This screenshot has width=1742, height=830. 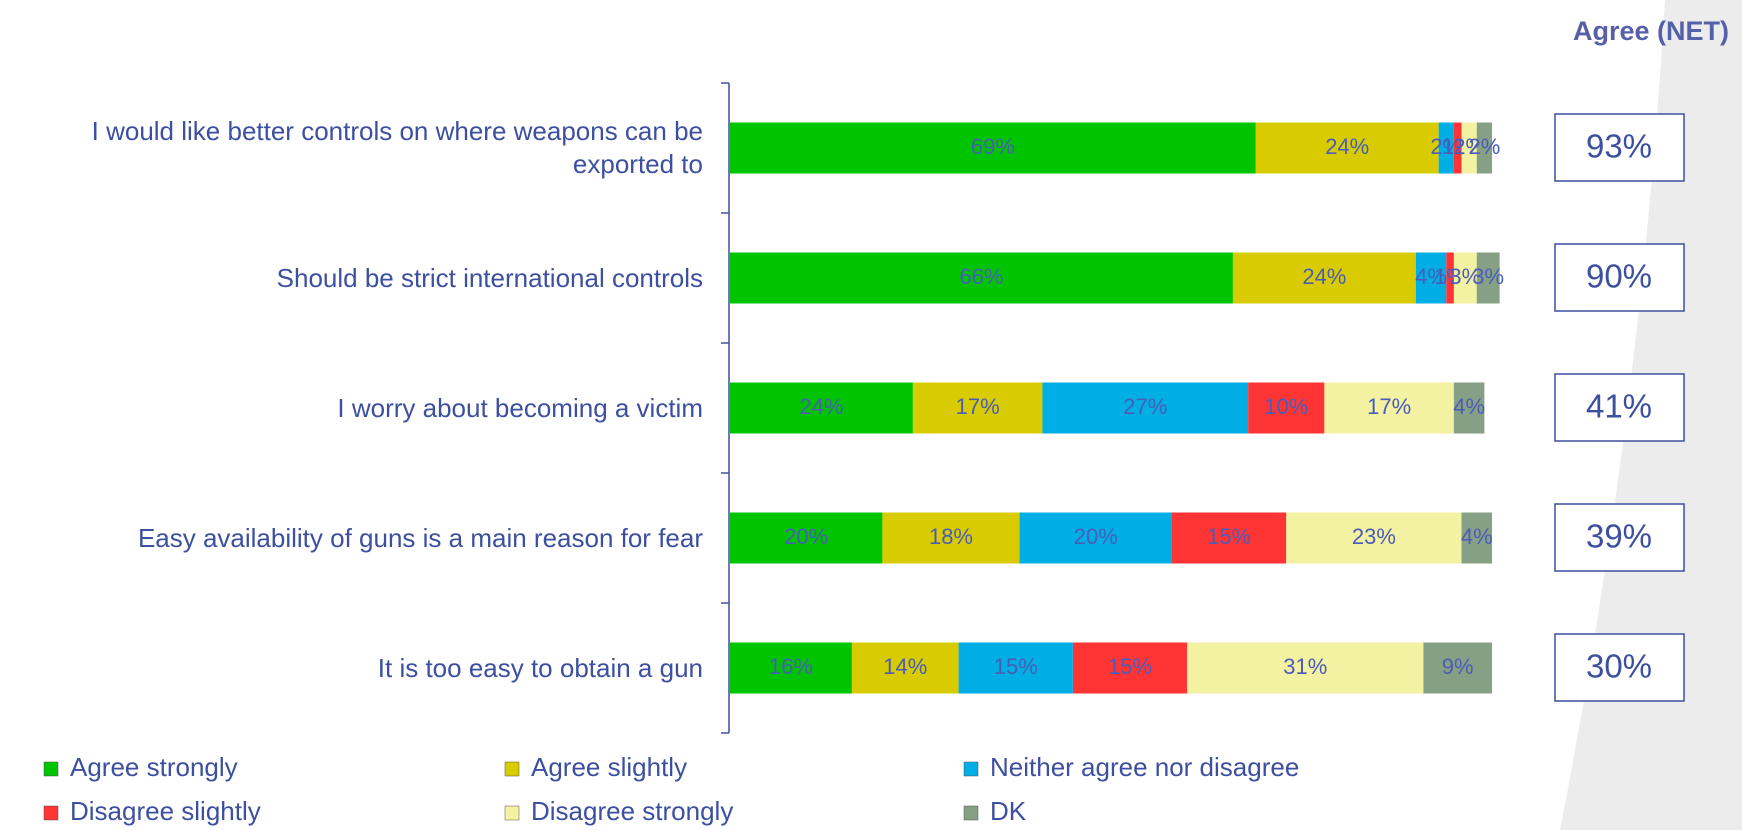 I want to click on value-label: 66%, so click(x=981, y=276).